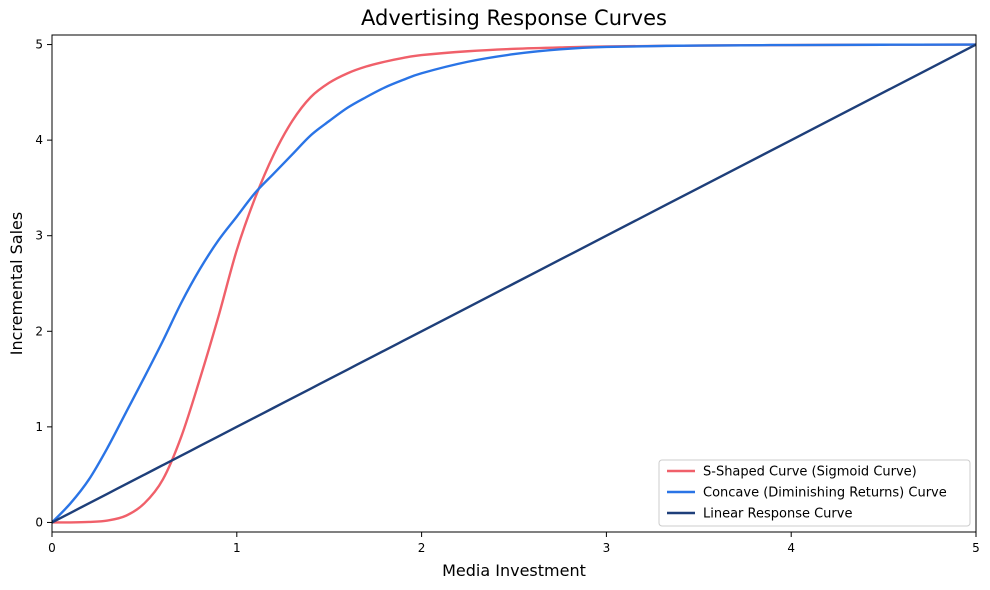 This screenshot has height=590, width=990. What do you see at coordinates (514, 570) in the screenshot?
I see `x-axis-title: Media Investment` at bounding box center [514, 570].